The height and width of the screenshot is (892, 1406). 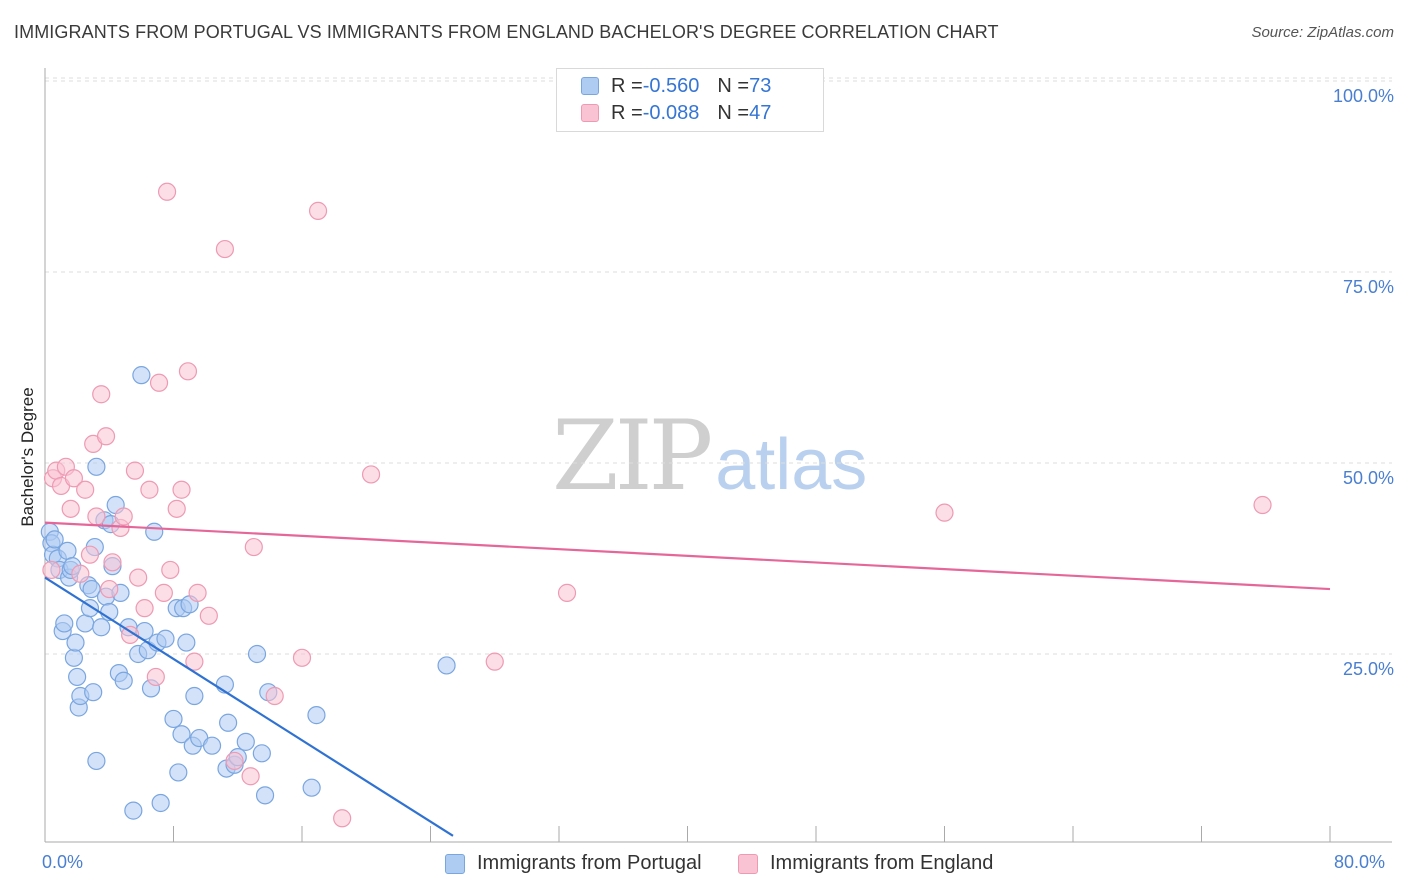 What do you see at coordinates (671, 112) in the screenshot?
I see `legend-r-value: -0.088` at bounding box center [671, 112].